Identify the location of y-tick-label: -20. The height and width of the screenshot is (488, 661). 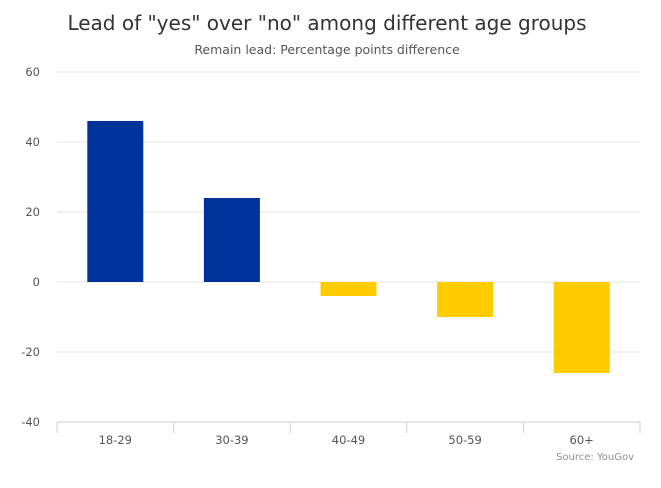
(30, 352).